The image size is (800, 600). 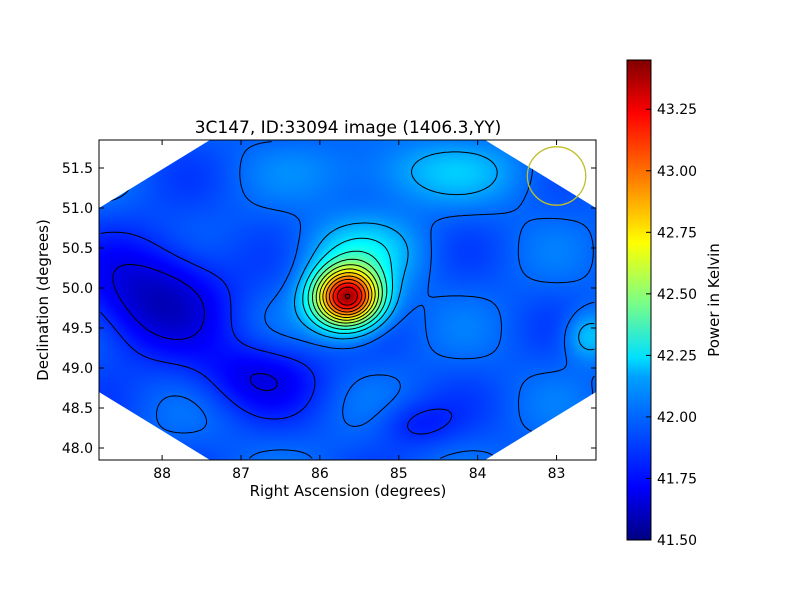 What do you see at coordinates (677, 418) in the screenshot?
I see `colorbar-tick-label: 42.00` at bounding box center [677, 418].